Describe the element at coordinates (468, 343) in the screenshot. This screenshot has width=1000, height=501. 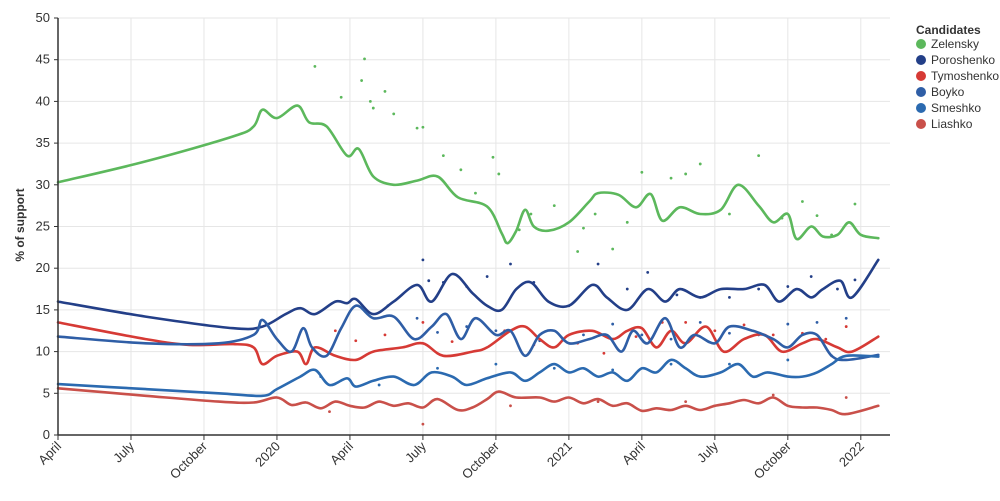
I see `tymoshenko-trend-line` at that location.